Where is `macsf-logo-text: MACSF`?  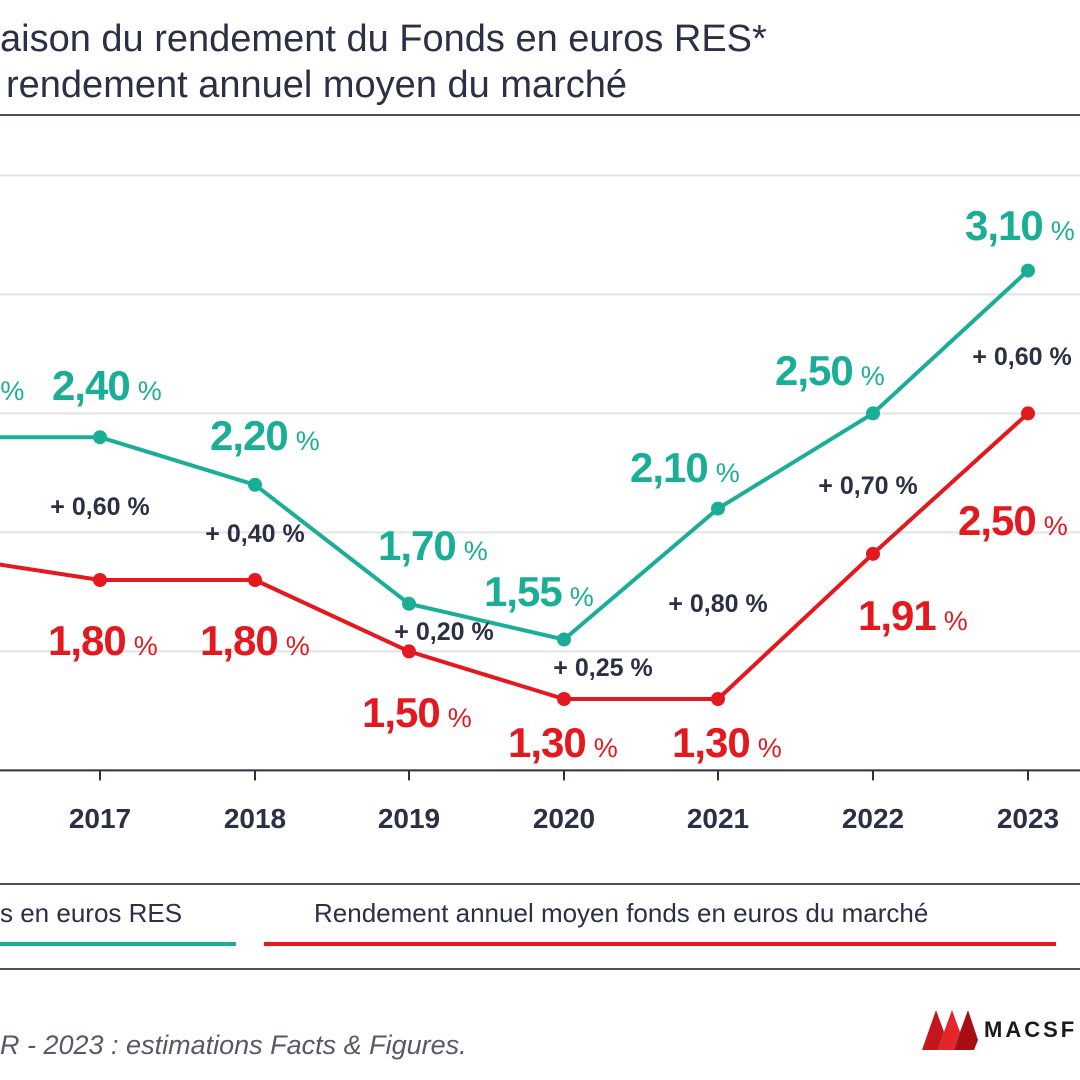
macsf-logo-text: MACSF is located at coordinates (1031, 1029).